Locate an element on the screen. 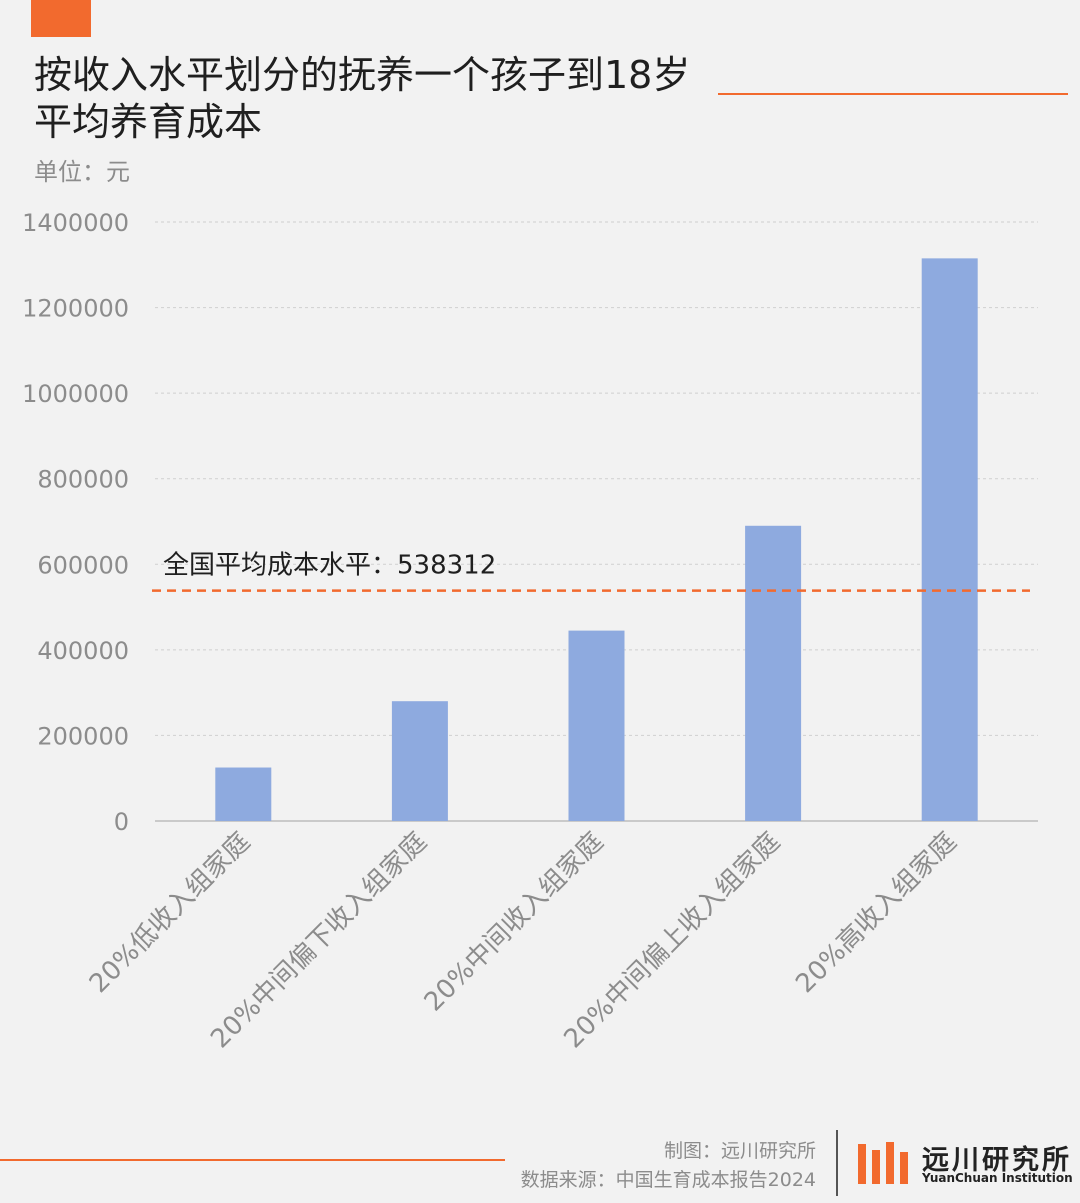  logo-text-cn: 远川研究所 is located at coordinates (997, 1160).